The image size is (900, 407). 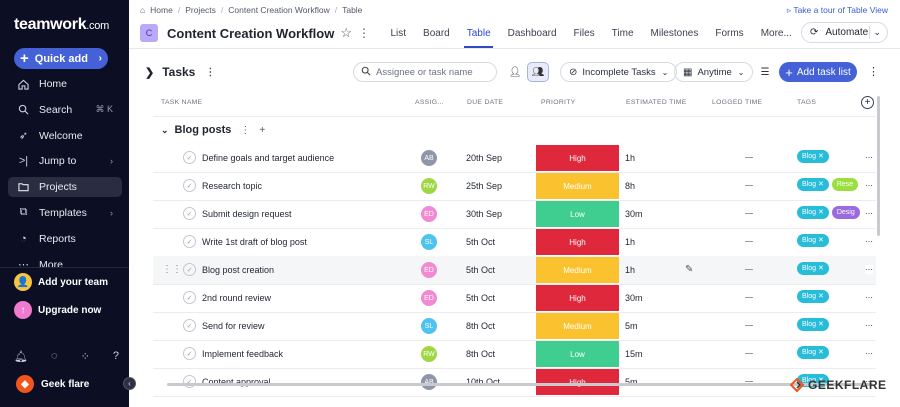 What do you see at coordinates (631, 326) in the screenshot?
I see `estimated-time: 5m` at bounding box center [631, 326].